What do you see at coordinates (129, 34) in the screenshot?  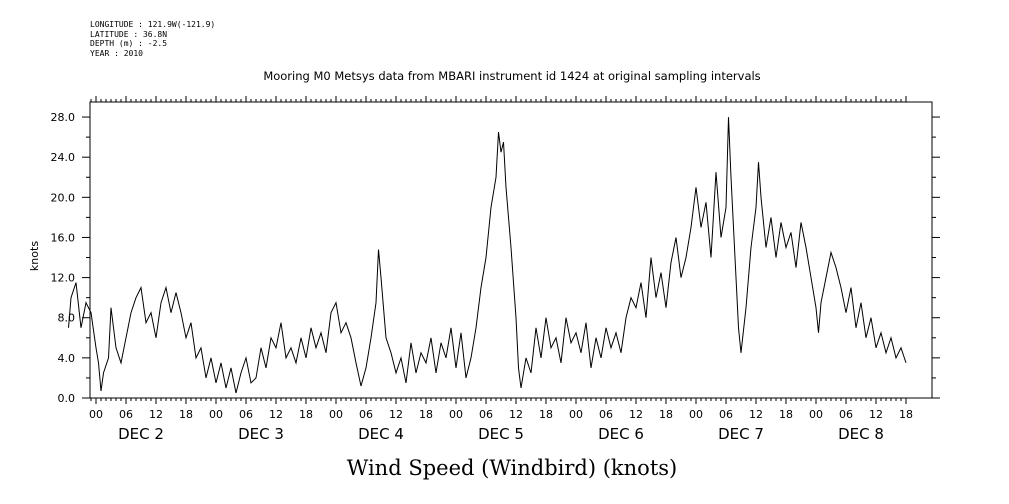 I see `latitude-label: LATITUDE : 36.8N` at bounding box center [129, 34].